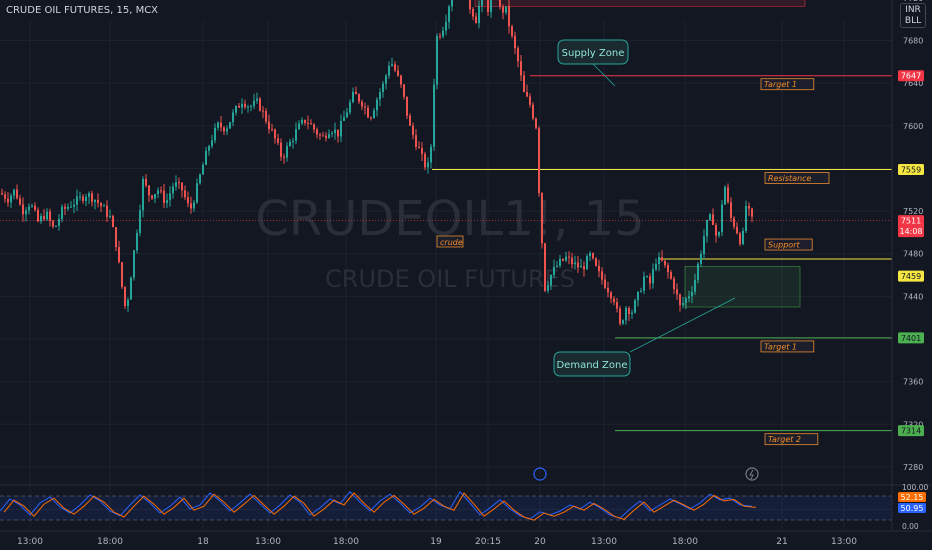 Image resolution: width=932 pixels, height=550 pixels. What do you see at coordinates (110, 542) in the screenshot?
I see `time-tick-label: 18:00` at bounding box center [110, 542].